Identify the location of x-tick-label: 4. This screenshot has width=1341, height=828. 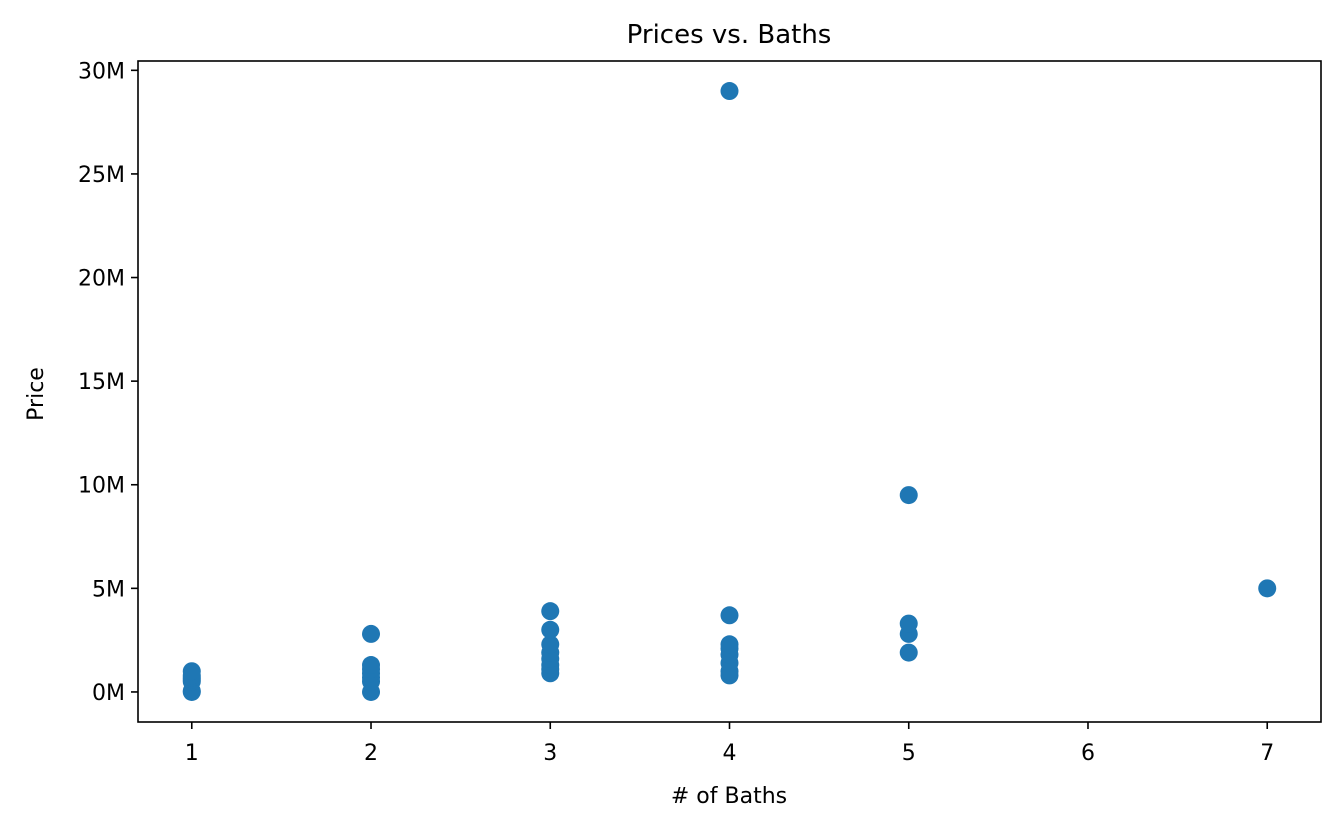
(730, 753).